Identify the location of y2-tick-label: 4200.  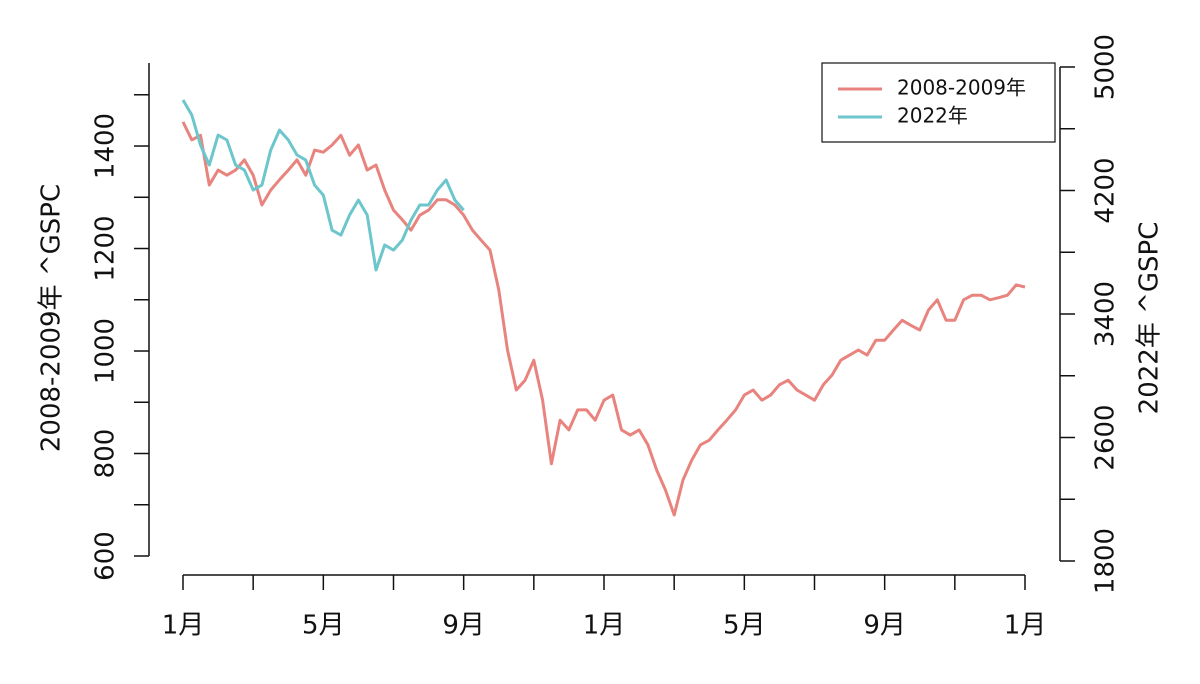
(1106, 190).